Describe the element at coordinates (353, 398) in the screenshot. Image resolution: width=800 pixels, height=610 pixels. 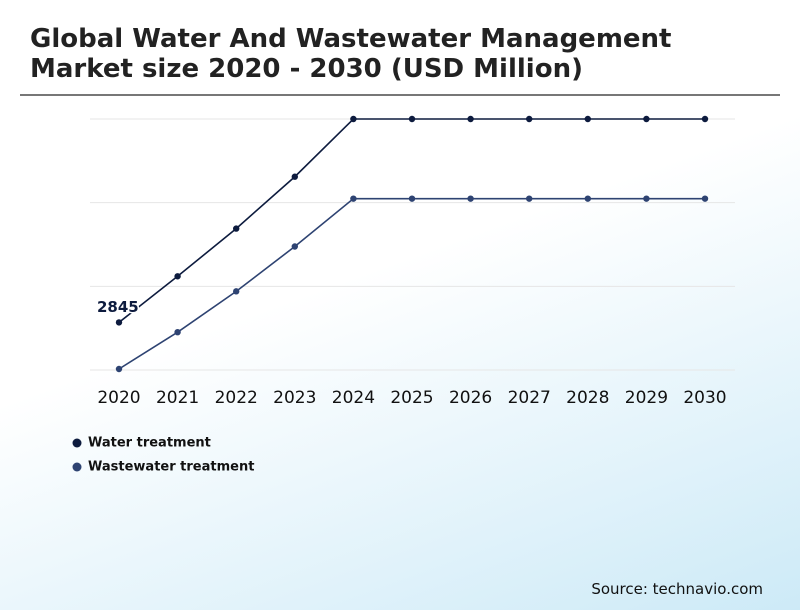
I see `x-tick-label: 2024` at that location.